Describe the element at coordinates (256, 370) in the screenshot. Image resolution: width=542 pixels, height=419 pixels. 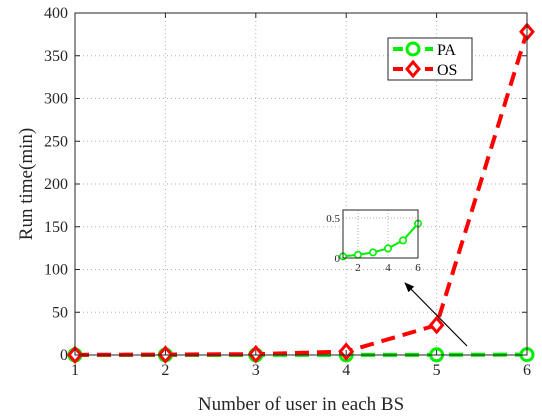
I see `x-tick-label: 3` at that location.